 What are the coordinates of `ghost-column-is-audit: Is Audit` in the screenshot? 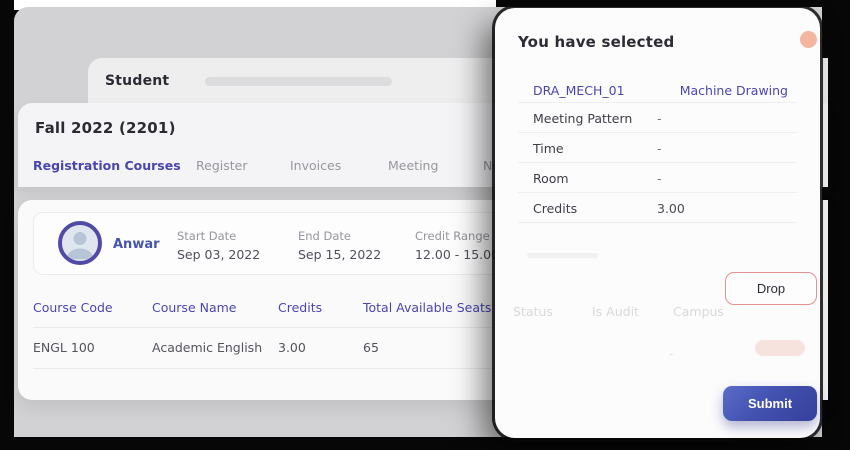 It's located at (615, 311).